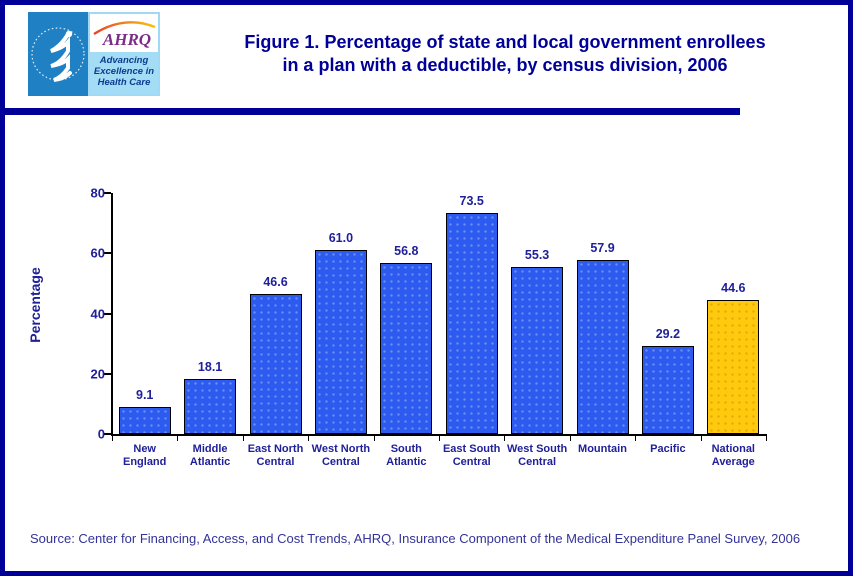  Describe the element at coordinates (471, 455) in the screenshot. I see `x-axis-label: East South Central` at that location.